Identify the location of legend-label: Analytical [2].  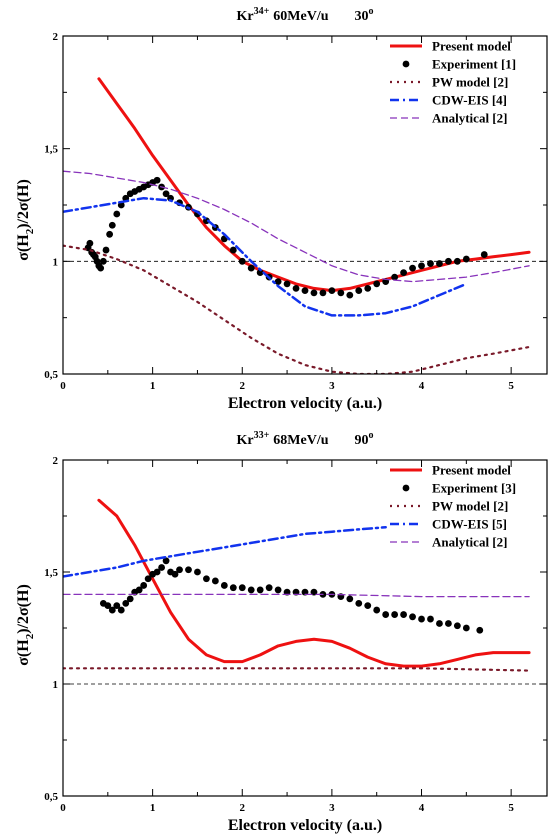
(469, 542).